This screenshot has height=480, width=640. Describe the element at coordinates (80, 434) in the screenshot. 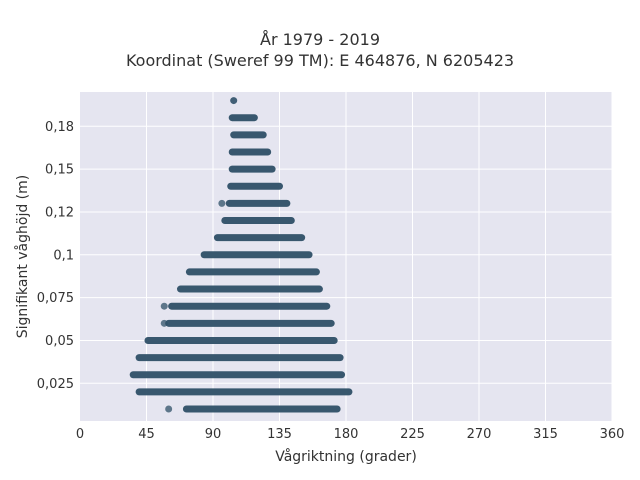

I see `x-tick-label: 0` at that location.